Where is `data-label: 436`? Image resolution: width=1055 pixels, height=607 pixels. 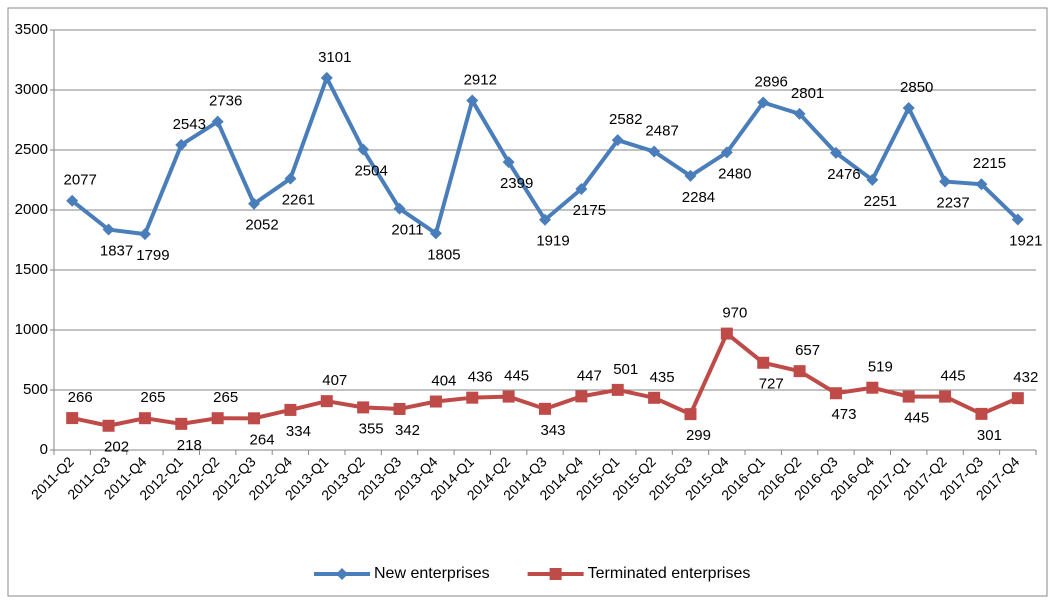 data-label: 436 is located at coordinates (480, 377).